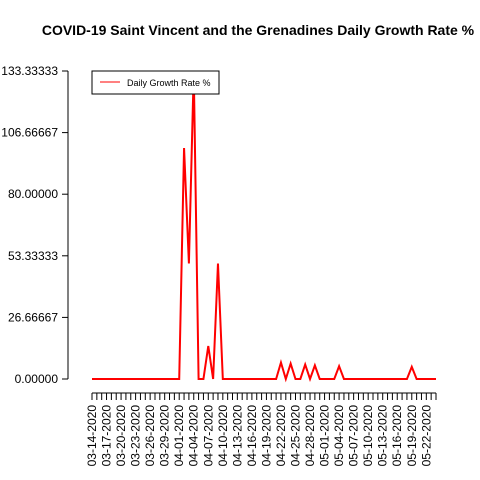 Image resolution: width=480 pixels, height=480 pixels. I want to click on x-tick-label: 05-04-2020, so click(339, 436).